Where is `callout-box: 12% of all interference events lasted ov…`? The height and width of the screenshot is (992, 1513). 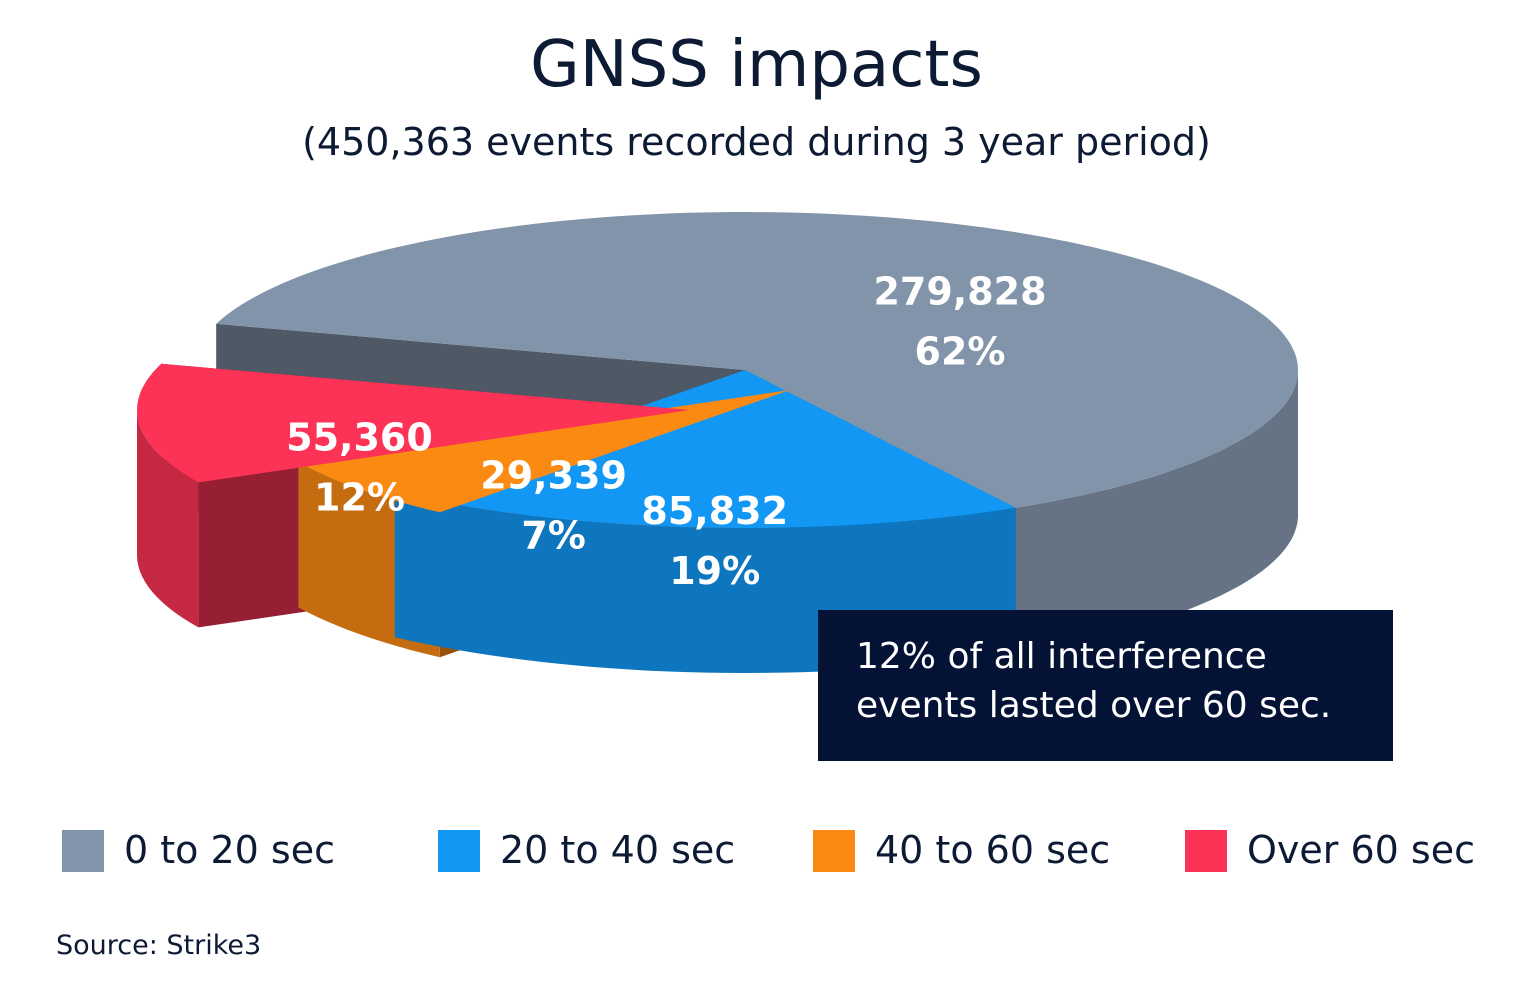 callout-box: 12% of all interference events lasted ov… is located at coordinates (1105, 685).